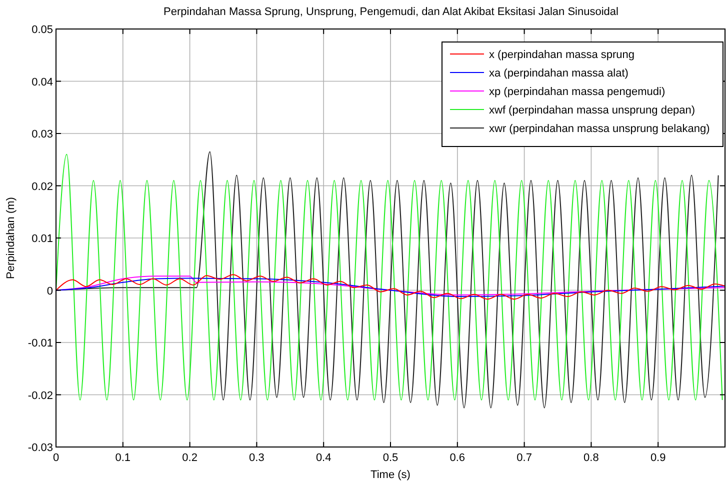 The width and height of the screenshot is (726, 488). Describe the element at coordinates (42, 82) in the screenshot. I see `y-tick-label: 0.04` at that location.